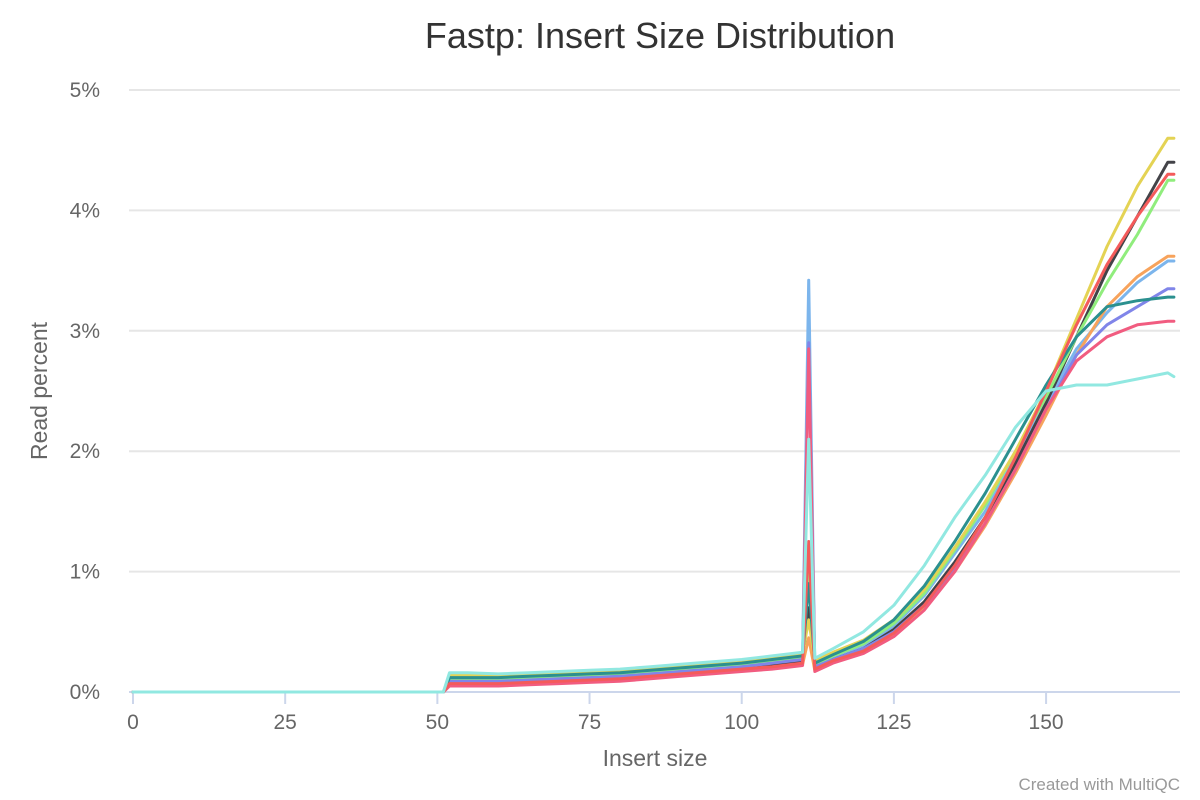 The width and height of the screenshot is (1200, 800). What do you see at coordinates (85, 210) in the screenshot?
I see `y-tick-label: 4%` at bounding box center [85, 210].